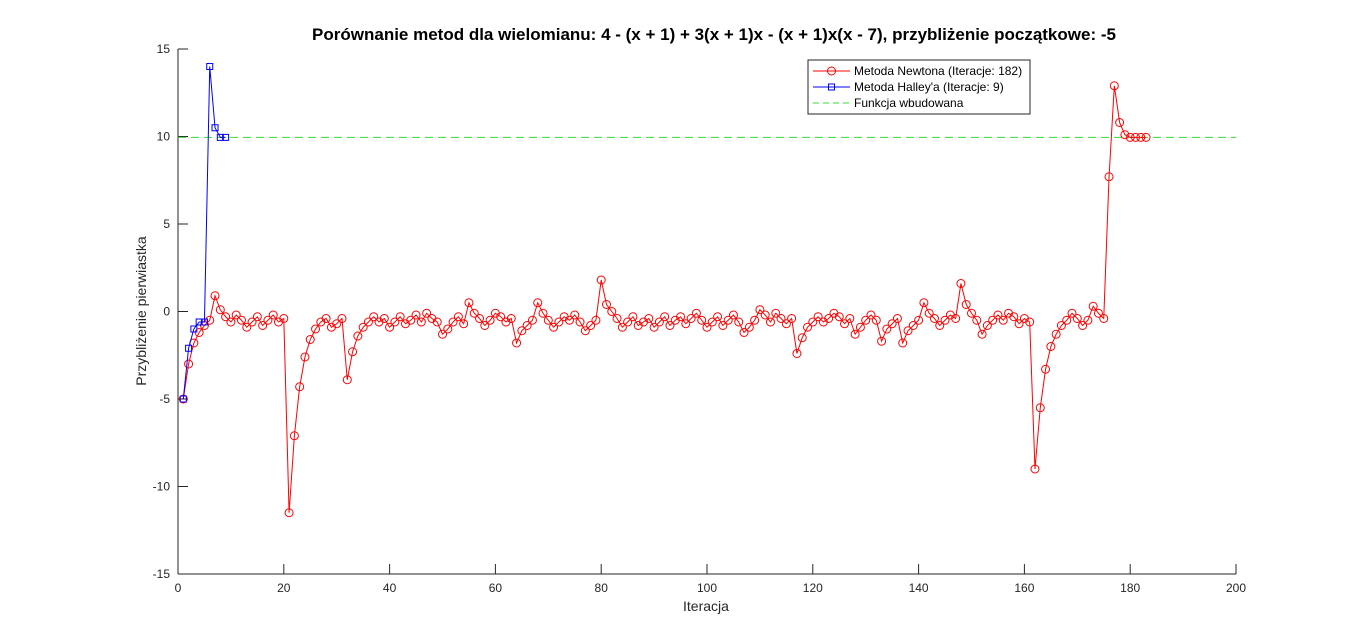 This screenshot has height=643, width=1366. Describe the element at coordinates (929, 87) in the screenshot. I see `legend-label-metoda-halleya: Metoda Halley'a (Iteracje: 9)` at that location.